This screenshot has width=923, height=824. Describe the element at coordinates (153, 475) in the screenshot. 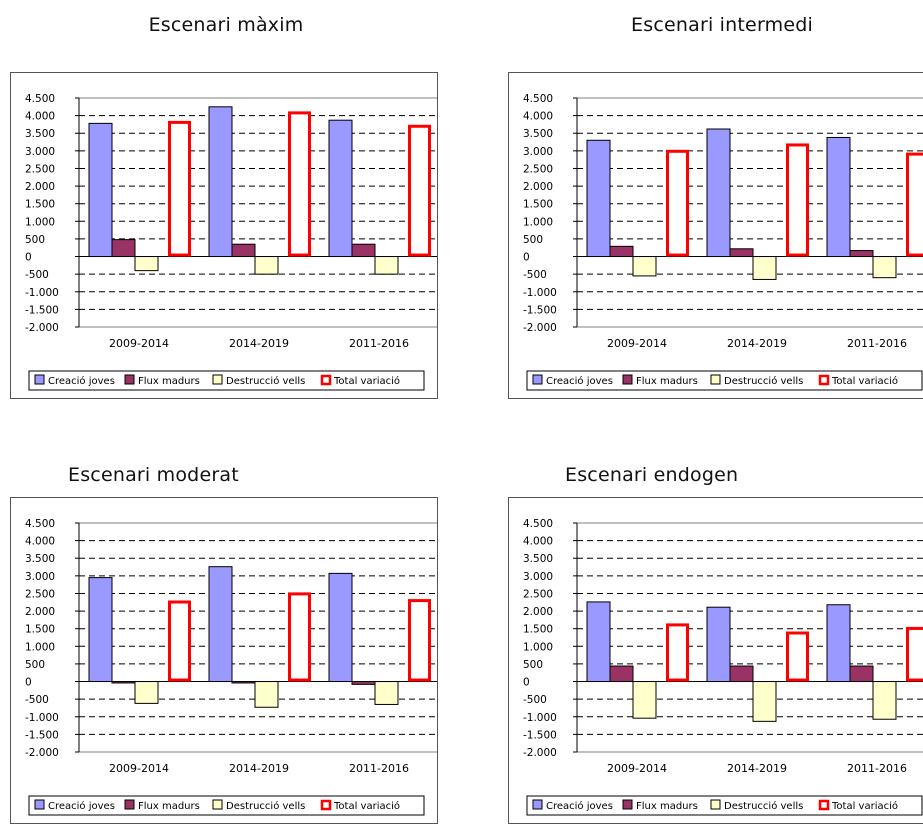

I see `chart-title: Escenari moderat` at that location.